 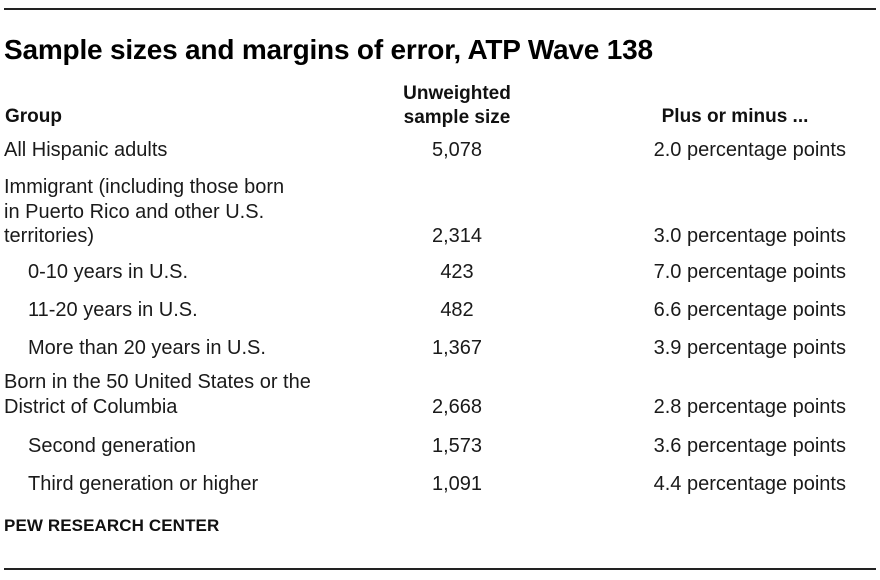 I want to click on row-margin-of-error: 2.0 percentage points, so click(x=749, y=150).